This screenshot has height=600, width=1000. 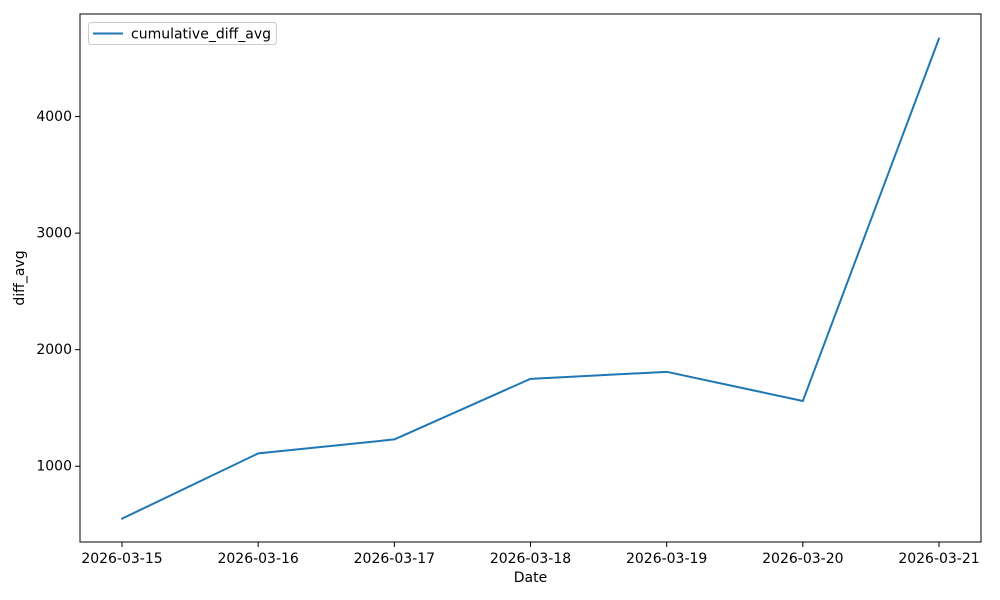 I want to click on y-tick-label: 1000, so click(x=54, y=467).